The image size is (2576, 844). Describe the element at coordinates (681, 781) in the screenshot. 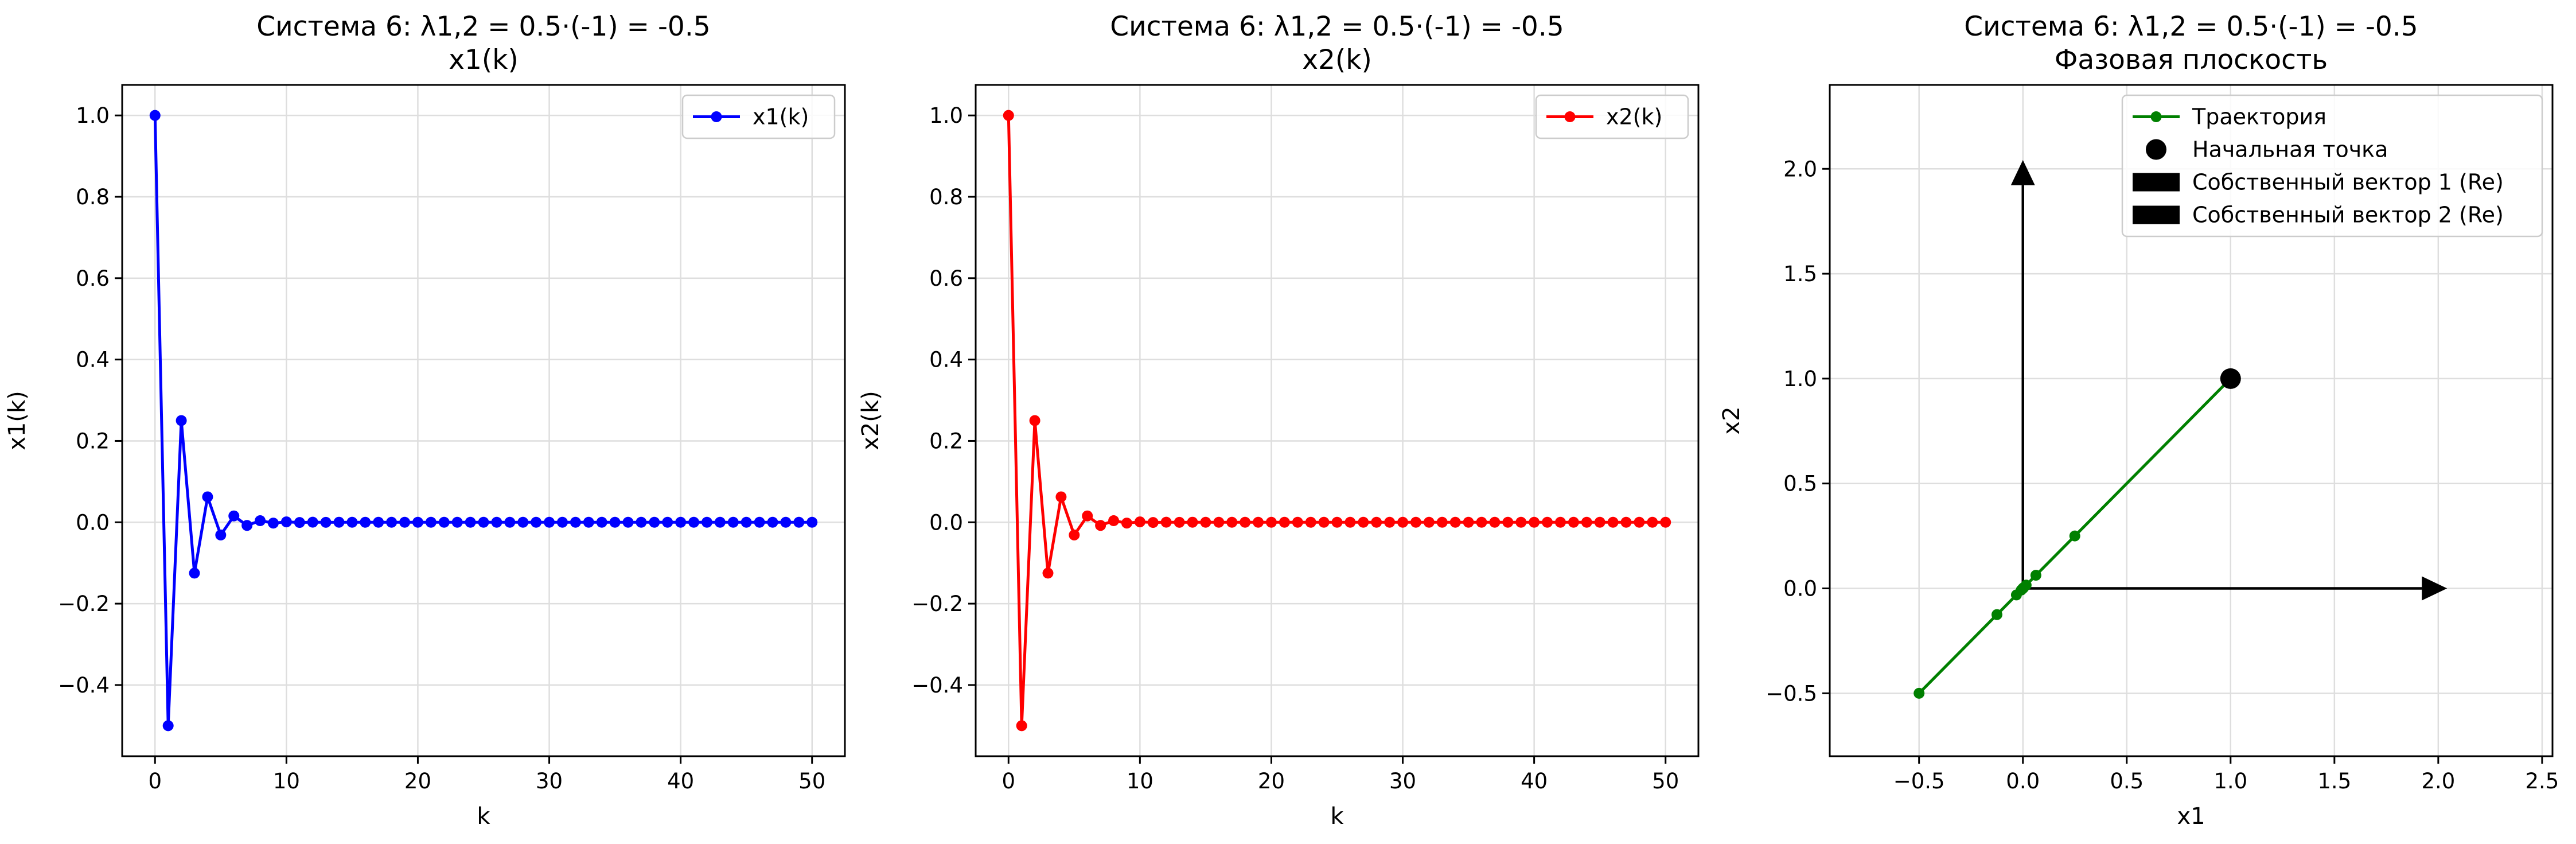

I see `x-tick-label: 40` at that location.